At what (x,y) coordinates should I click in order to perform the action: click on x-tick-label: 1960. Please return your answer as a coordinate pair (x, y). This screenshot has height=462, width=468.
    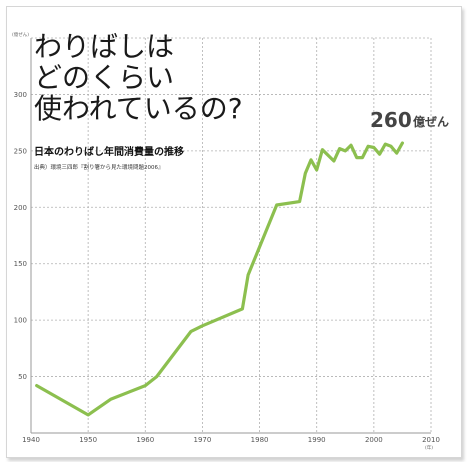
    Looking at the image, I should click on (145, 440).